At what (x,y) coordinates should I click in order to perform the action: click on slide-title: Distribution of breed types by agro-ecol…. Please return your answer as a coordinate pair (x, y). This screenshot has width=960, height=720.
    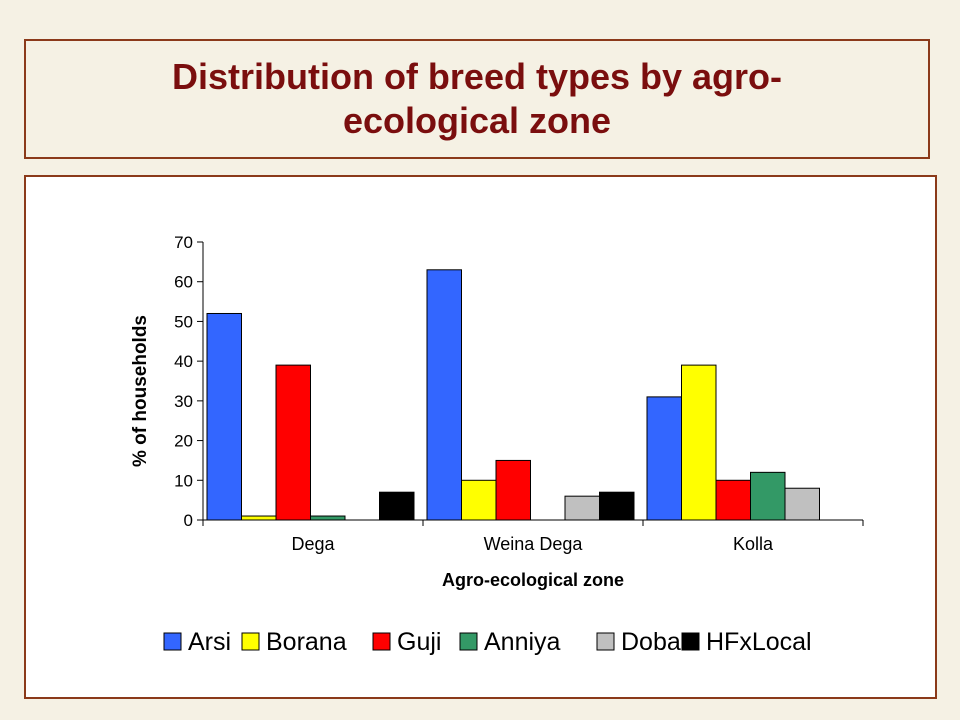
    Looking at the image, I should click on (477, 98).